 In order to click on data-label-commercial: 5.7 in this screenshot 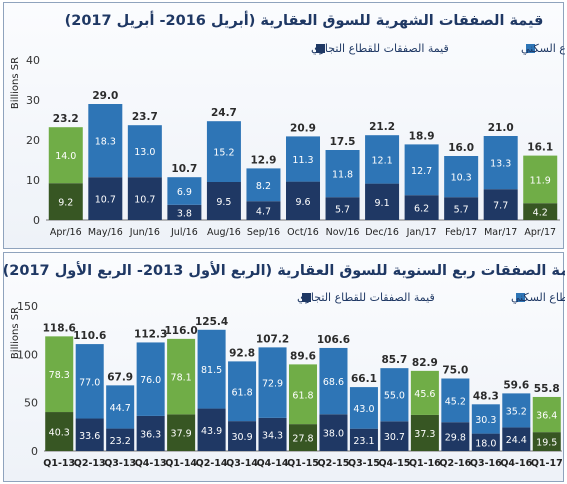, I will do `click(342, 210)`.